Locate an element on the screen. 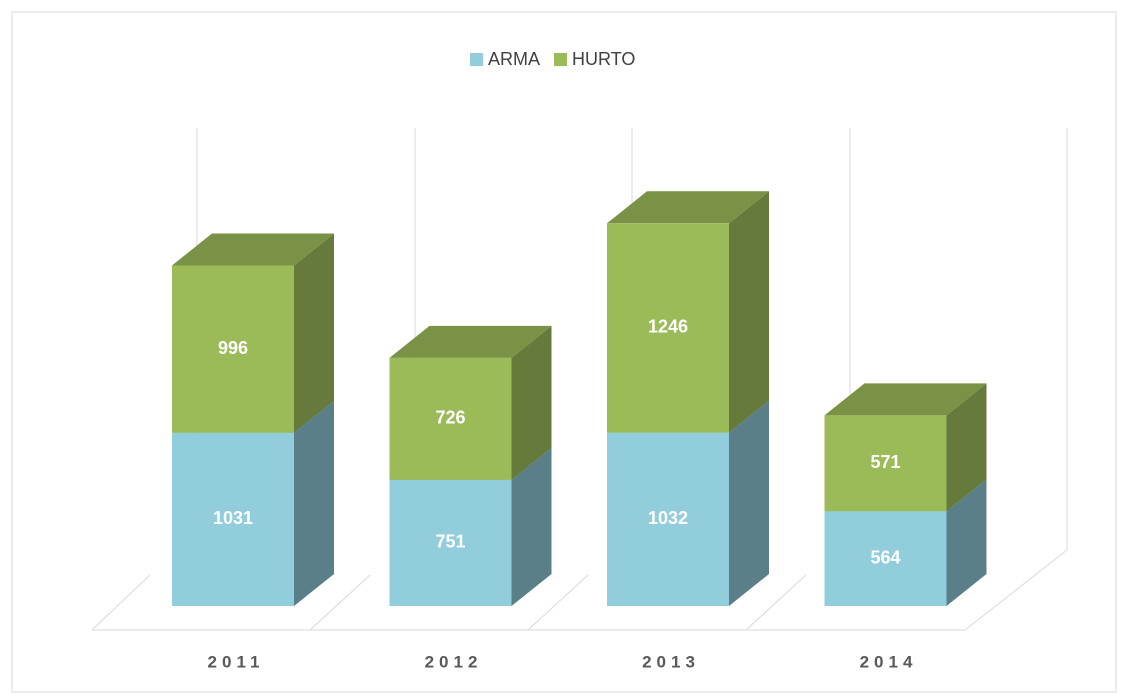  x-tick-label: 2012 is located at coordinates (454, 661).